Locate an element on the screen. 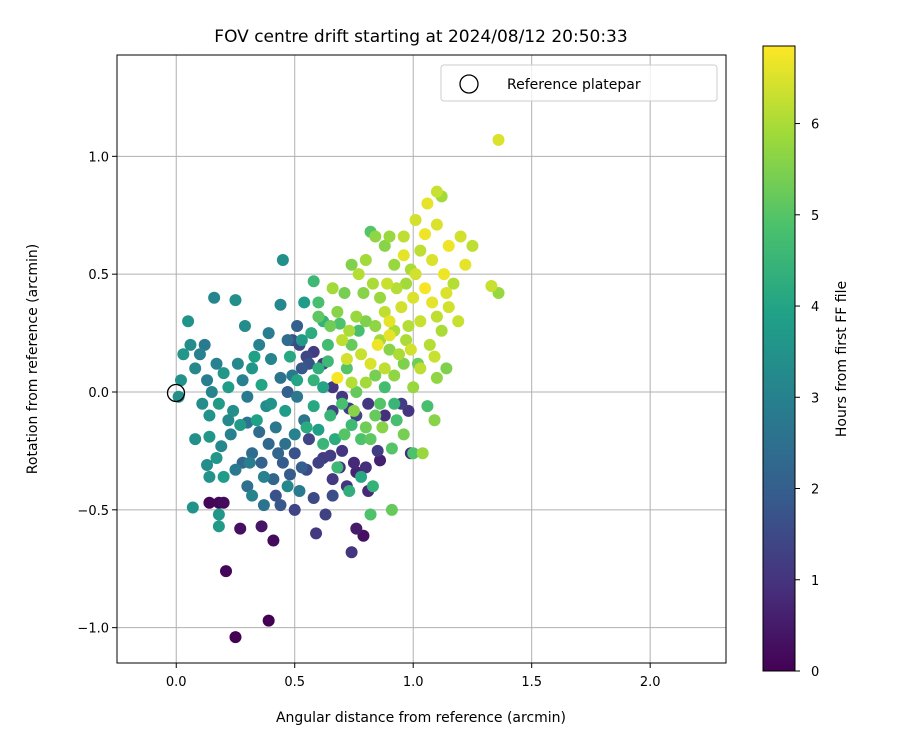 This screenshot has width=900, height=750. colorbar-tick-label: 5 is located at coordinates (815, 216).